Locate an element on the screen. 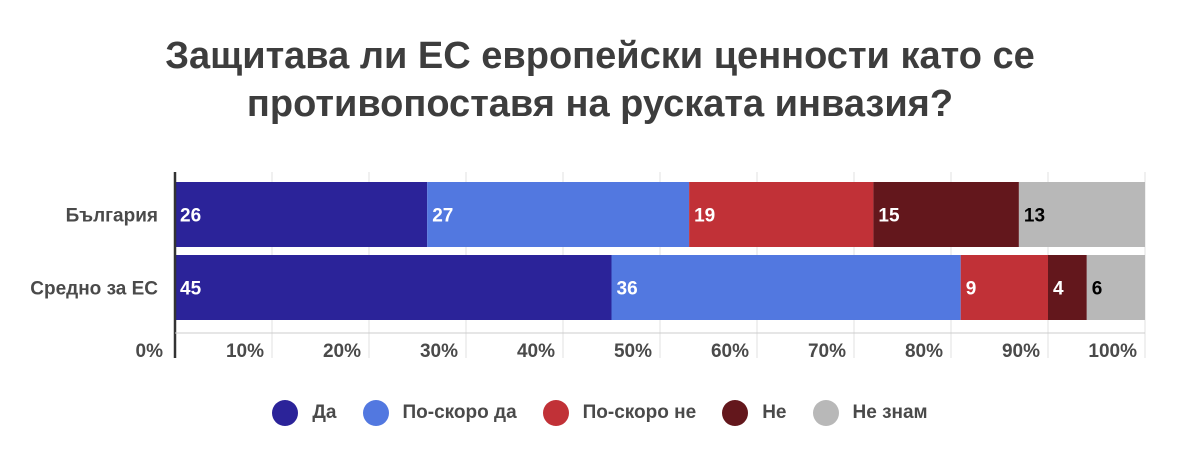 This screenshot has height=449, width=1200. legend-item-0: Да is located at coordinates (304, 413).